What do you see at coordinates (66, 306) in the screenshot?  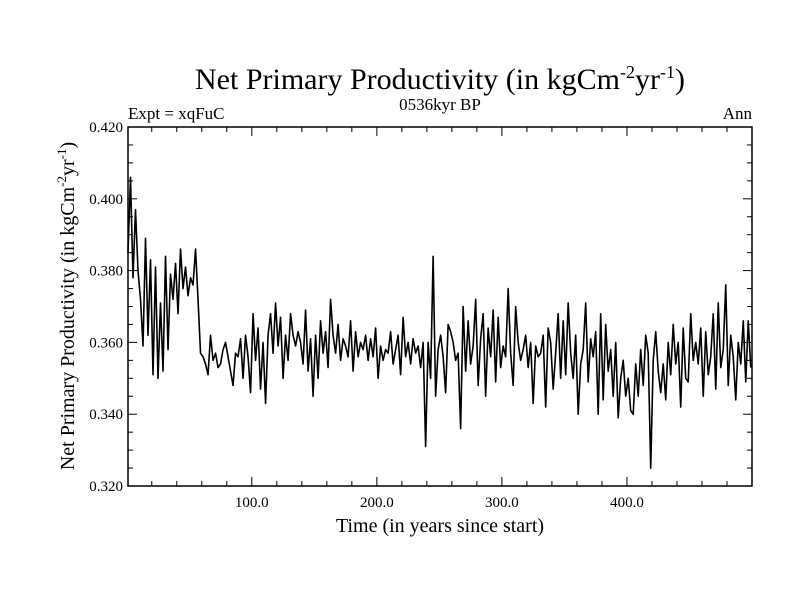 I see `y-axis-label: Net Primary Productivity (in kgCm-2yr-1)` at bounding box center [66, 306].